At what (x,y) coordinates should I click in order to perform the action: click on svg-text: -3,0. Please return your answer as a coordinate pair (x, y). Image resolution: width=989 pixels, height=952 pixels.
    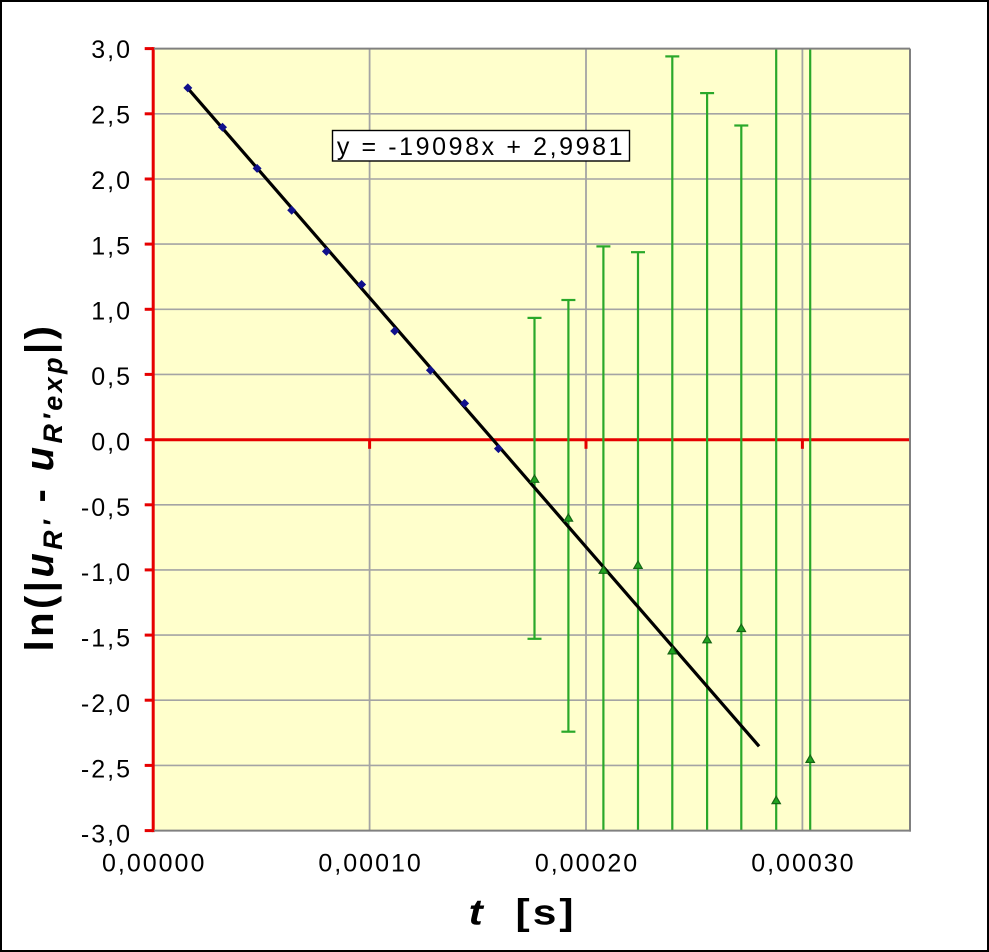
    Looking at the image, I should click on (106, 835).